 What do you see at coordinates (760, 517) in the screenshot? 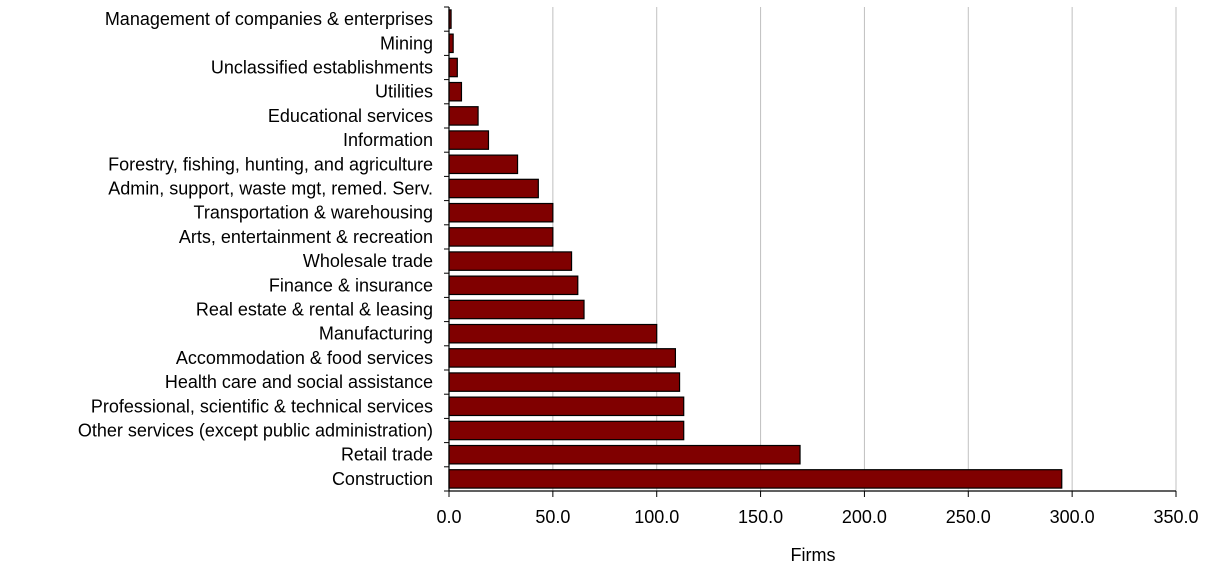
I see `x-tick-label: 150.0` at bounding box center [760, 517].